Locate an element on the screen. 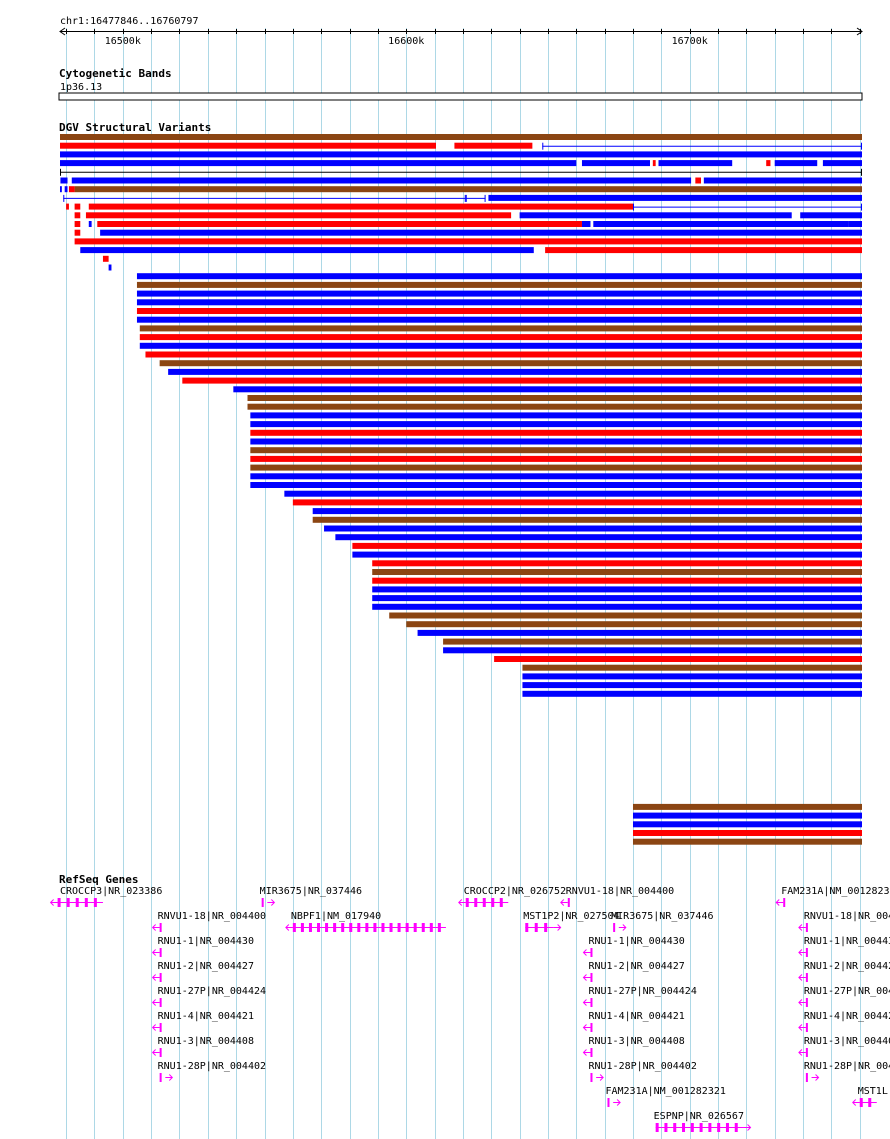 This screenshot has width=890, height=1139. ruler: 16500k 16600k 16700k is located at coordinates (461, 37).